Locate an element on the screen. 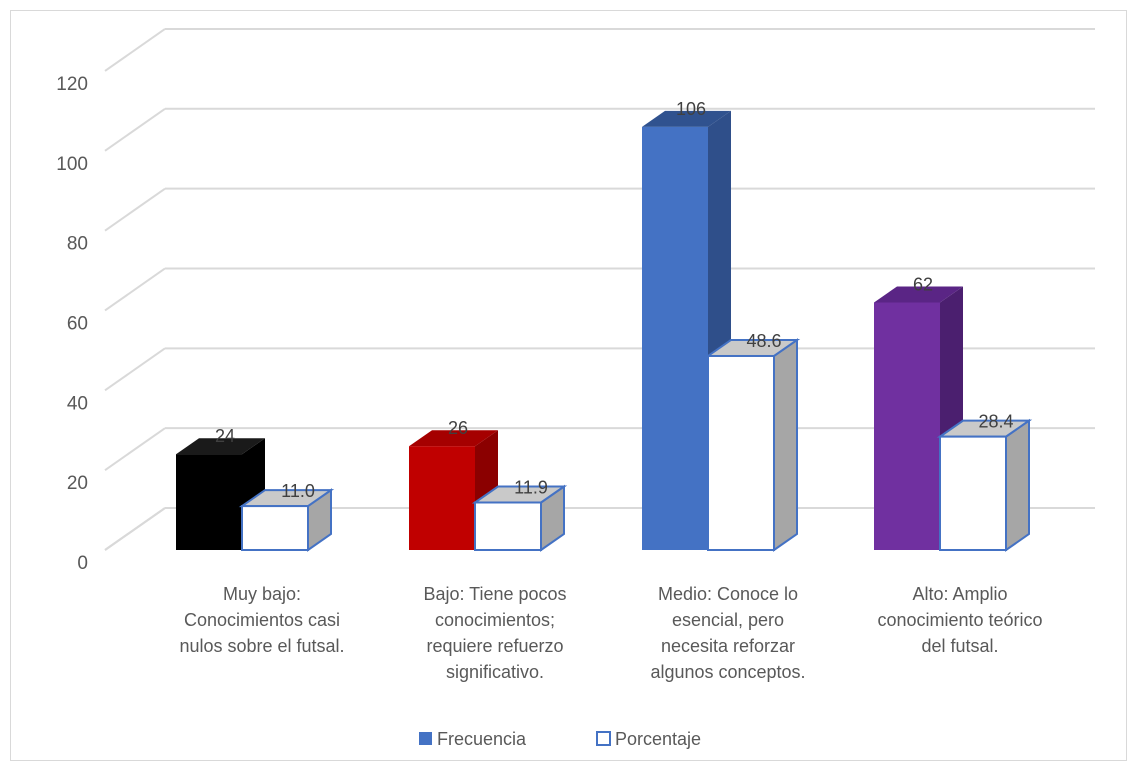  category-label-line: conocimientos; is located at coordinates (495, 620).